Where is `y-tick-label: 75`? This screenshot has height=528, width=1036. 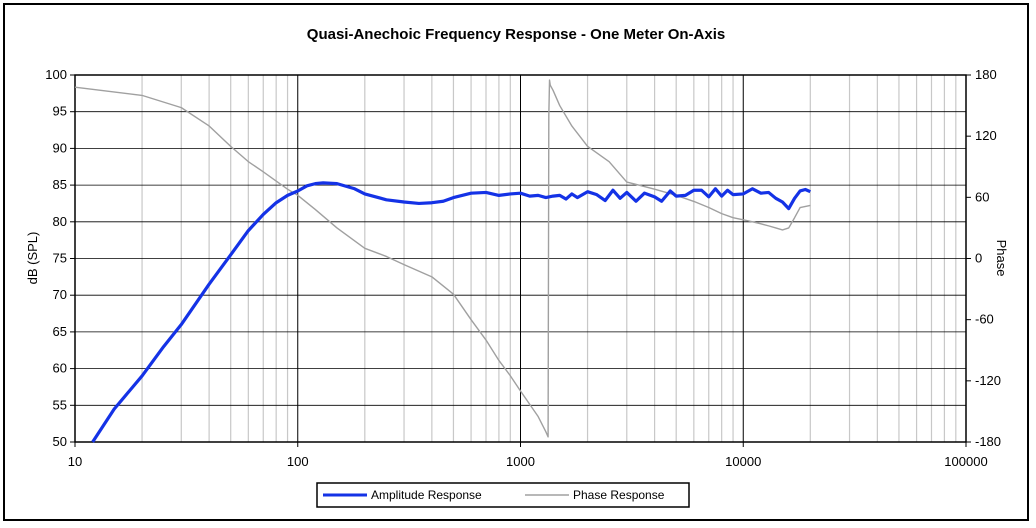
y-tick-label: 75 is located at coordinates (60, 258).